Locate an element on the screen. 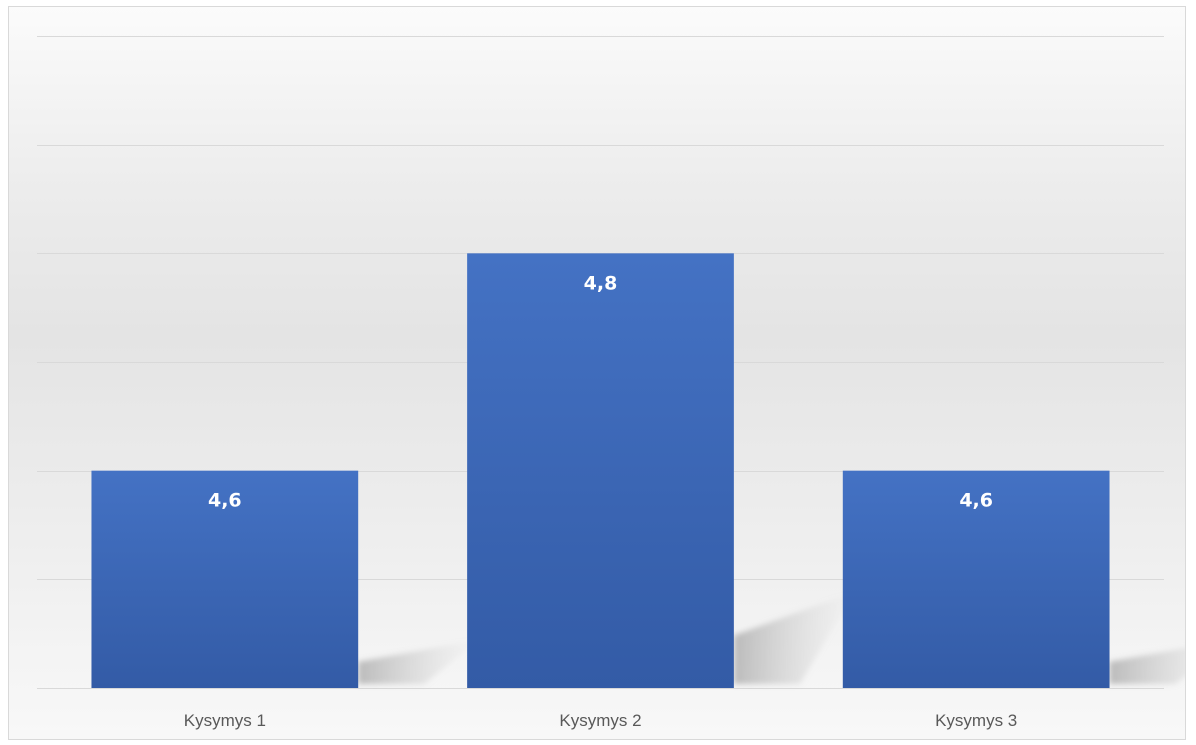 Image resolution: width=1196 pixels, height=745 pixels. category-axis: Kysymys 1 Kysymys 2 Kysymys 3 is located at coordinates (601, 720).